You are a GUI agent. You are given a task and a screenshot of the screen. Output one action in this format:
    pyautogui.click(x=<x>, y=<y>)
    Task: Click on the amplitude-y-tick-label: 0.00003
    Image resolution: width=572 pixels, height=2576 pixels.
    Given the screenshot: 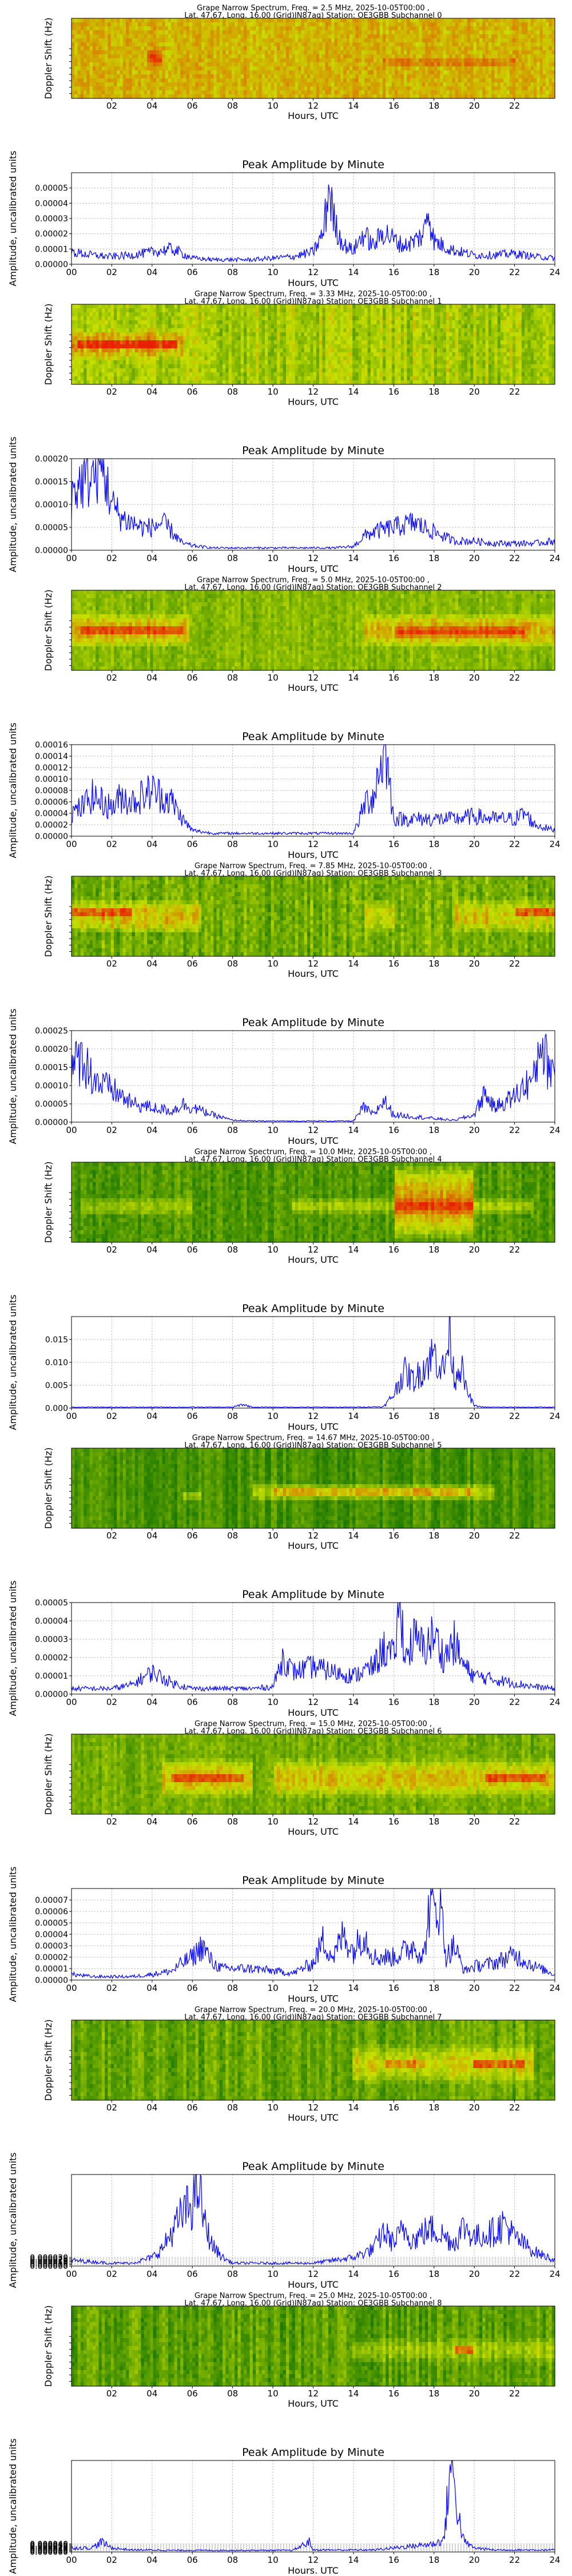 What is the action you would take?
    pyautogui.click(x=51, y=219)
    